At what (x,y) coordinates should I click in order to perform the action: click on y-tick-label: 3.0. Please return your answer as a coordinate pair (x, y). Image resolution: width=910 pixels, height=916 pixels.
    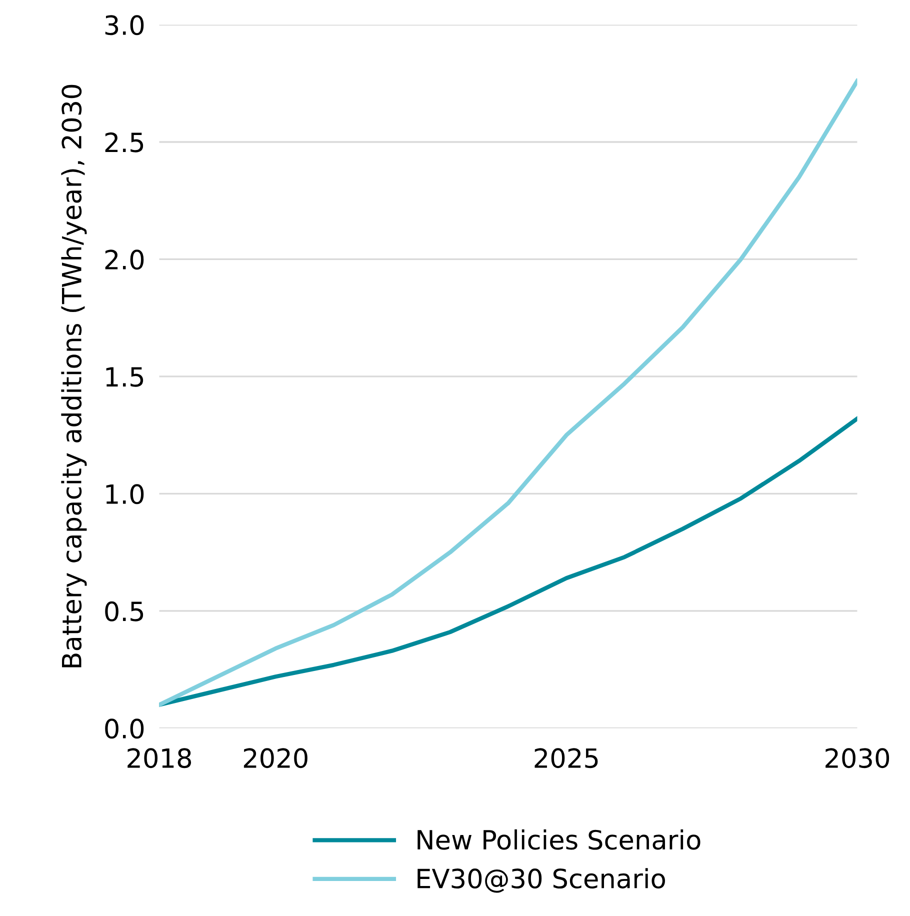
    Looking at the image, I should click on (124, 25).